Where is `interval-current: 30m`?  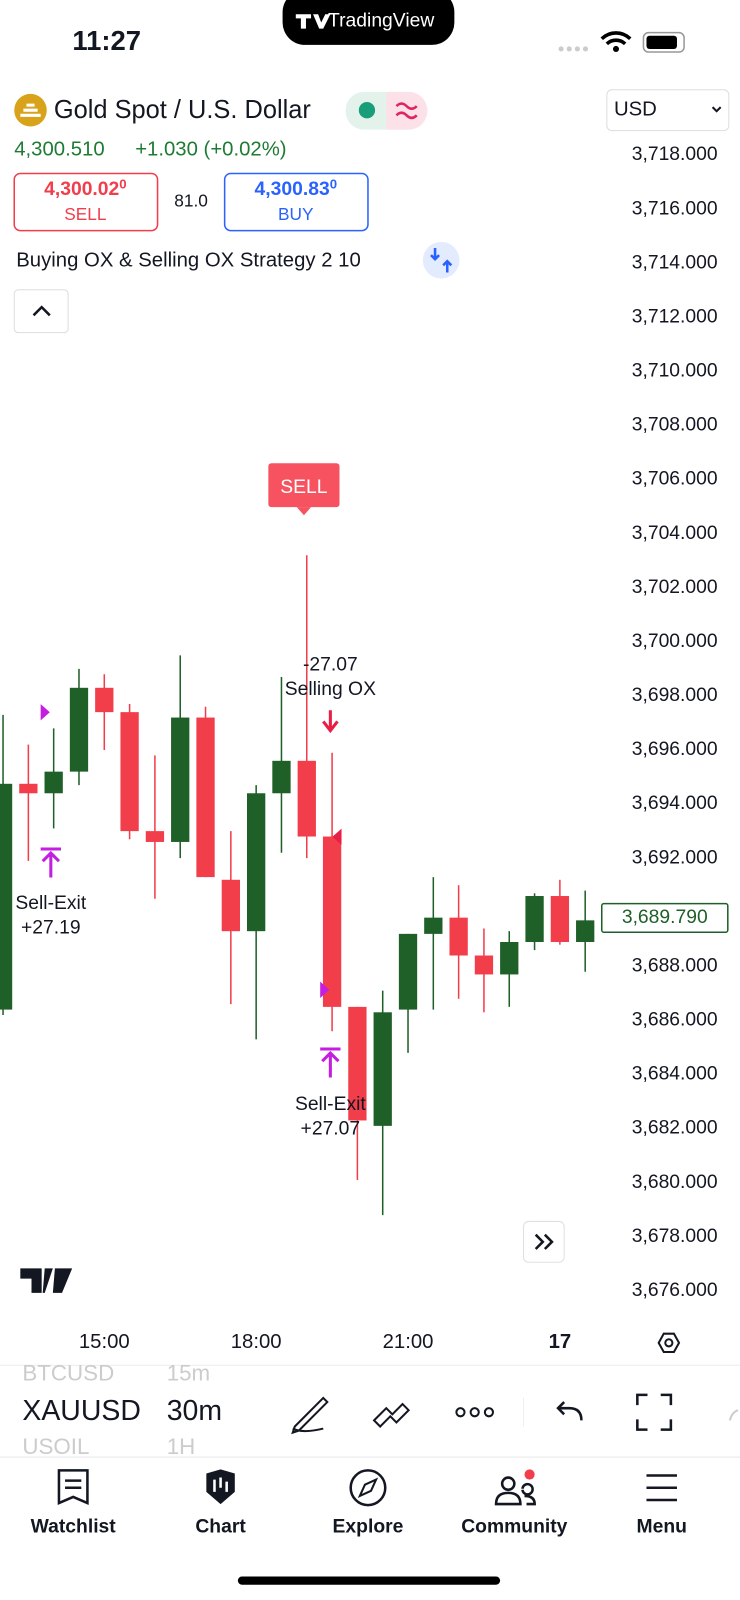
interval-current: 30m is located at coordinates (194, 1411).